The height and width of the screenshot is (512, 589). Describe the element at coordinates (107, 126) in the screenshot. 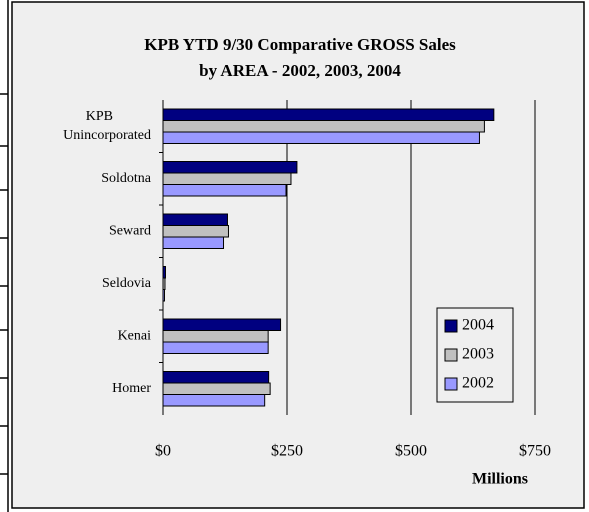

I see `y-tick-label: KPB Unincorporated` at that location.